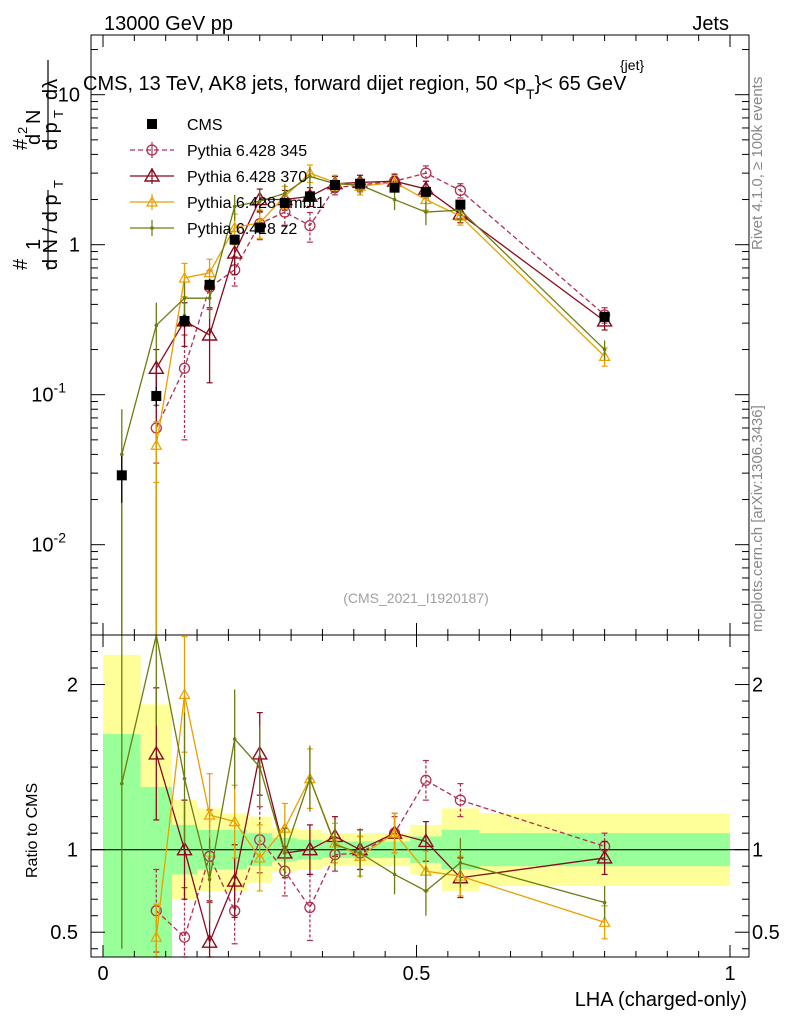 The image size is (786, 1024). Describe the element at coordinates (32, 830) in the screenshot. I see `ratio-y-axis-label: Ratio to CMS` at that location.